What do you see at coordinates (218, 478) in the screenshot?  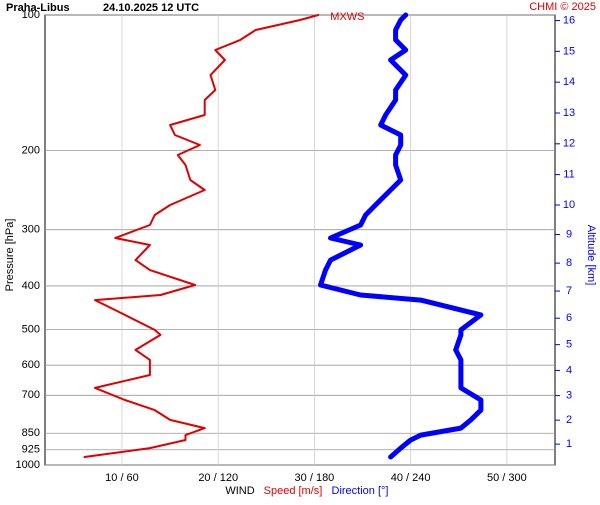 I see `x-tick-label: 20 / 120` at bounding box center [218, 478].